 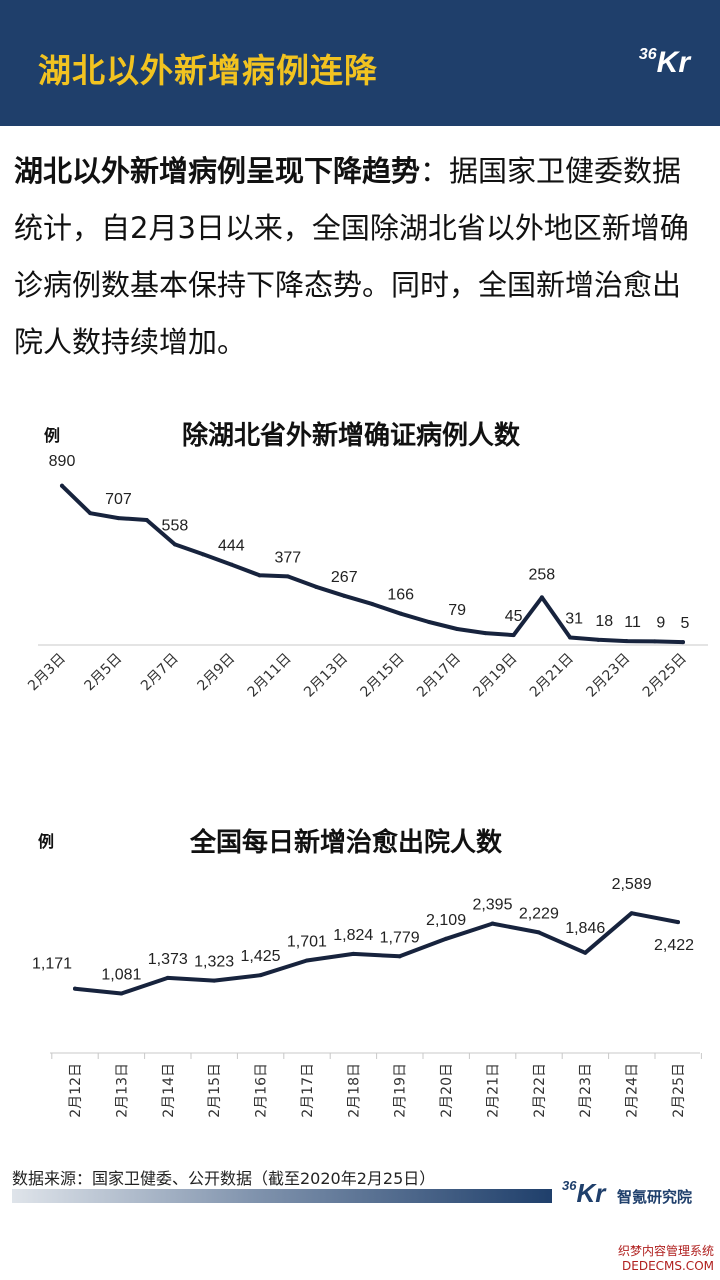 I want to click on x-tick-label: 2月3日, so click(x=47, y=673).